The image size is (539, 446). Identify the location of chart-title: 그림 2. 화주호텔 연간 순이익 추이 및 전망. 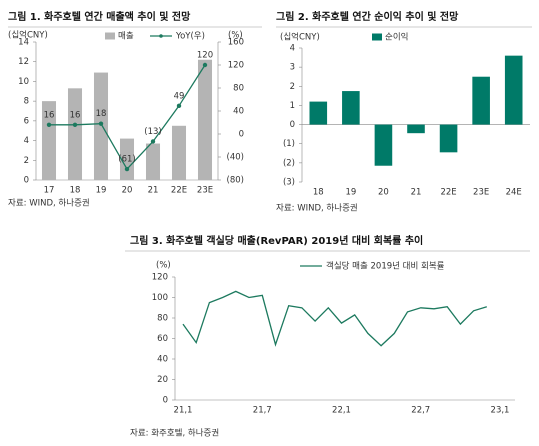
(367, 16).